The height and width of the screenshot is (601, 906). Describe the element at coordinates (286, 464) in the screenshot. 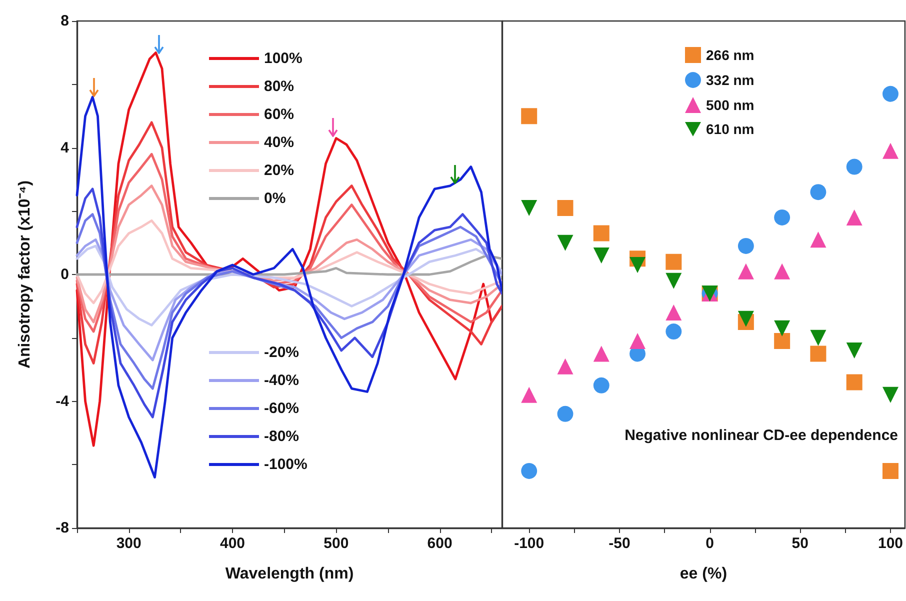

I see `legend-label: -100%` at that location.